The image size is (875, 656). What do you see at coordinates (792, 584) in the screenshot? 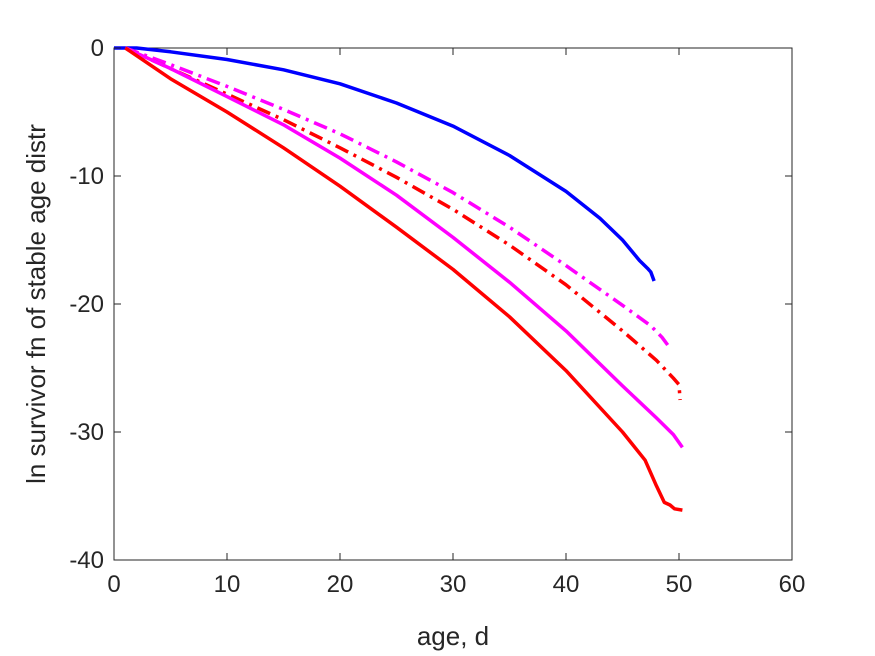
I see `x-tick-label: 60` at bounding box center [792, 584].